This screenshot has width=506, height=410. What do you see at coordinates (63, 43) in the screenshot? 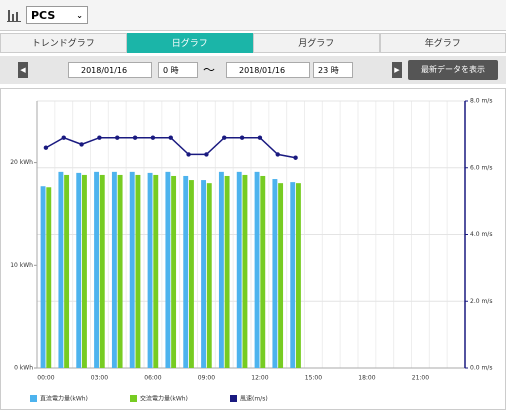
I see `tab: トレンドグラフ` at bounding box center [63, 43].